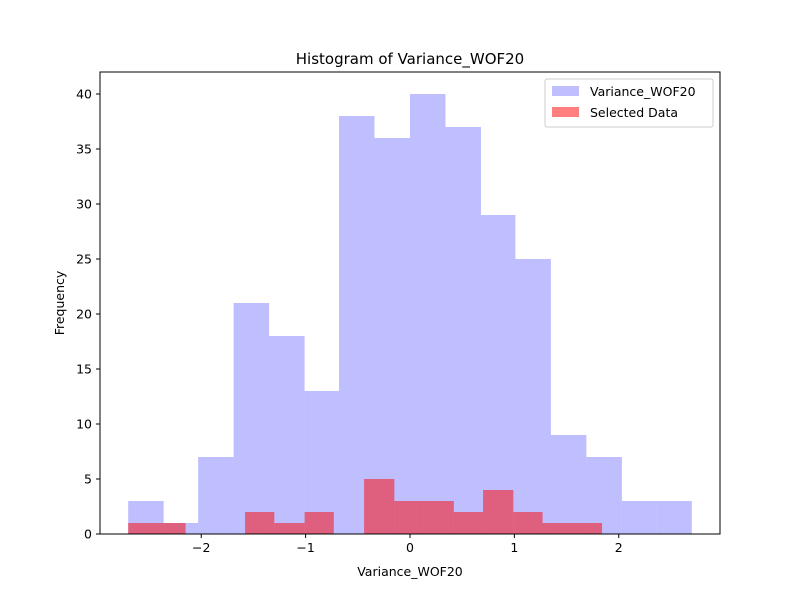 The image size is (800, 600). What do you see at coordinates (59, 302) in the screenshot?
I see `y-axis-label: Frequency` at bounding box center [59, 302].